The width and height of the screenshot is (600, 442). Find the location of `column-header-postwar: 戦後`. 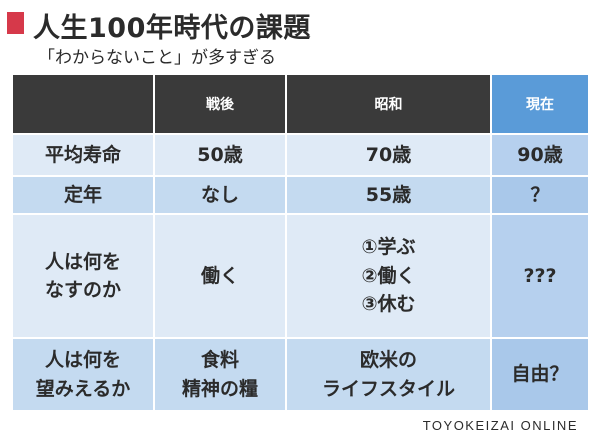

column-header-postwar: 戦後 is located at coordinates (221, 105).